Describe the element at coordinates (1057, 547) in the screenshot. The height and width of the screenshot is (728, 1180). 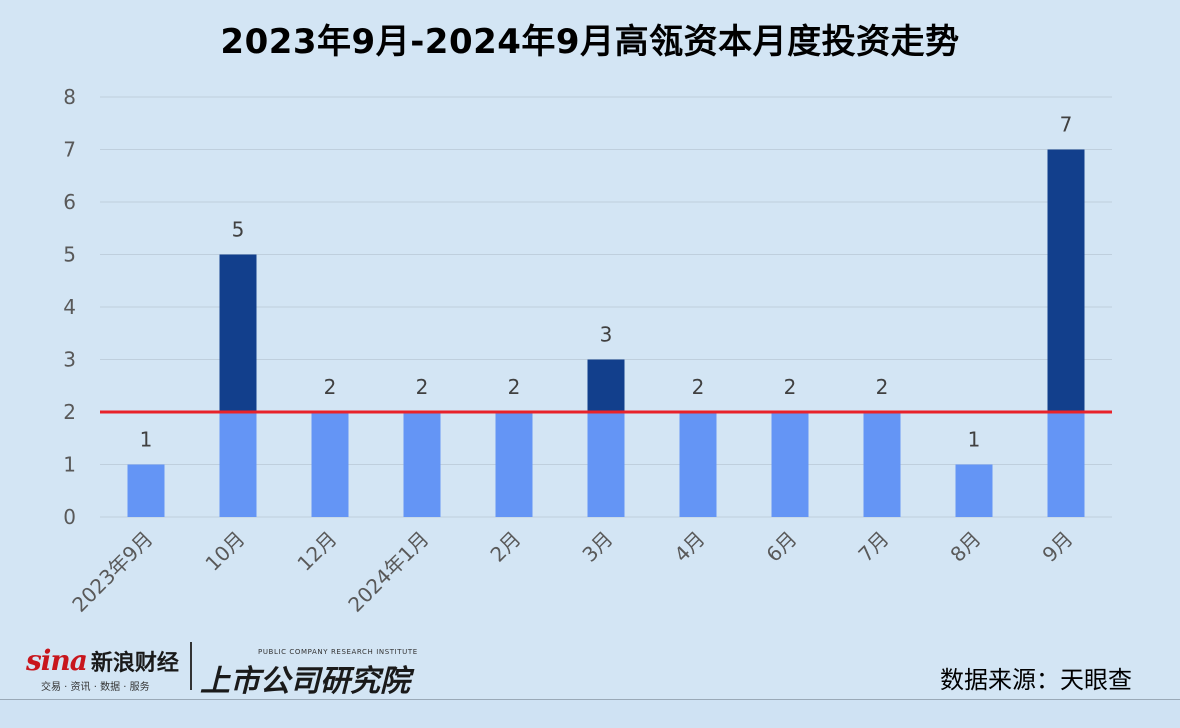
I see `x-tick-label: 9月` at that location.